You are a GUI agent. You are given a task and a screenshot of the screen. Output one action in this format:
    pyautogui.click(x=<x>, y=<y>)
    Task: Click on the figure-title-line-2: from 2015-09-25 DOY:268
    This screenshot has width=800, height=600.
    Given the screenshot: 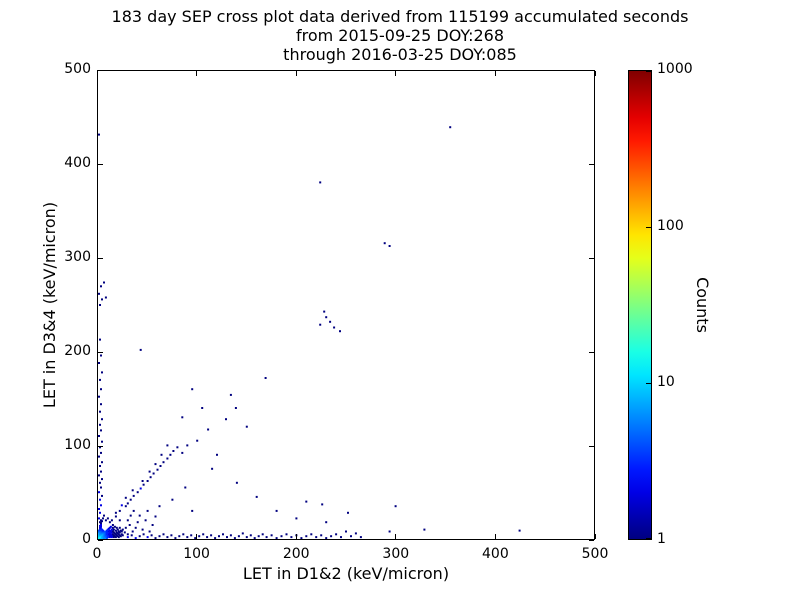 What is the action you would take?
    pyautogui.click(x=399, y=35)
    